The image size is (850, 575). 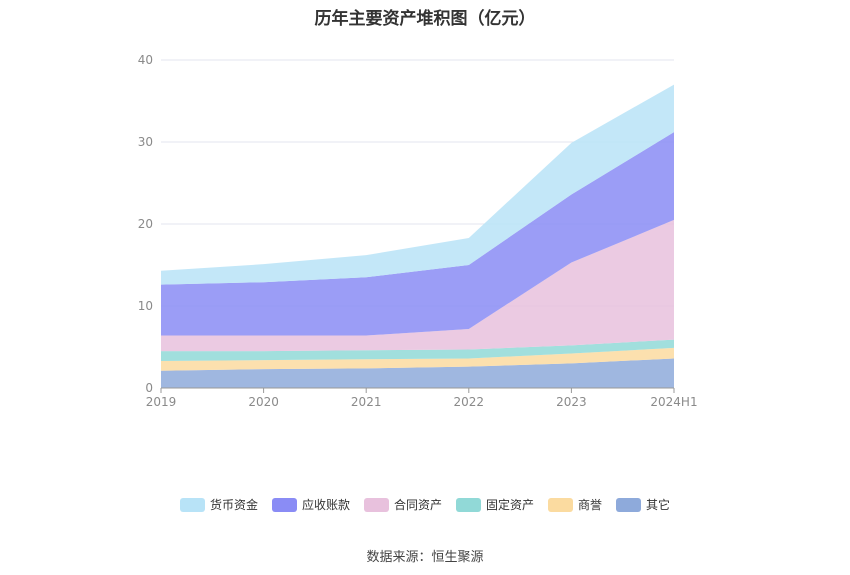 I want to click on legend-label: 商誉, so click(x=590, y=505).